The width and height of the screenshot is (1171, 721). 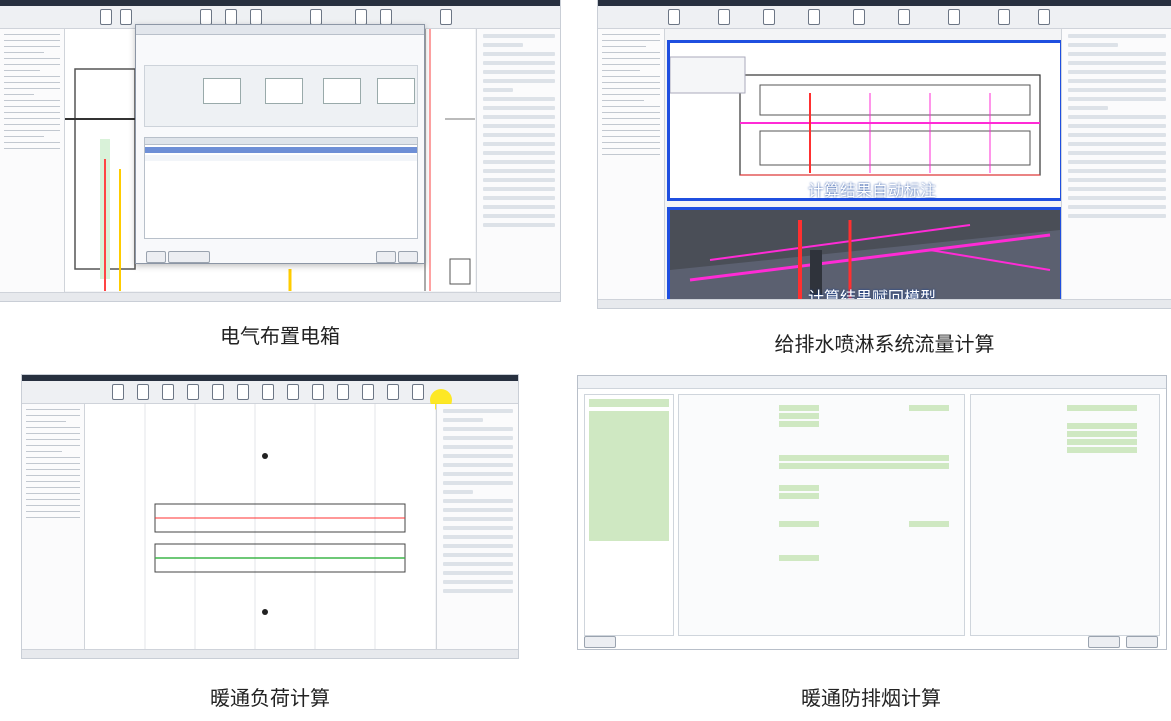 What do you see at coordinates (872, 382) in the screenshot?
I see `window-titlebar` at bounding box center [872, 382].